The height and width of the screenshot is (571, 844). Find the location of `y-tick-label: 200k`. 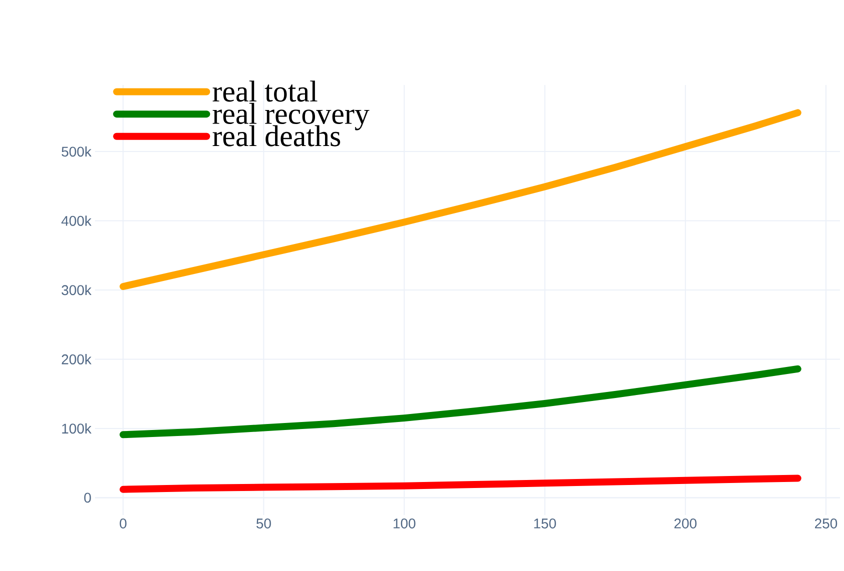

y-tick-label: 200k is located at coordinates (77, 359).